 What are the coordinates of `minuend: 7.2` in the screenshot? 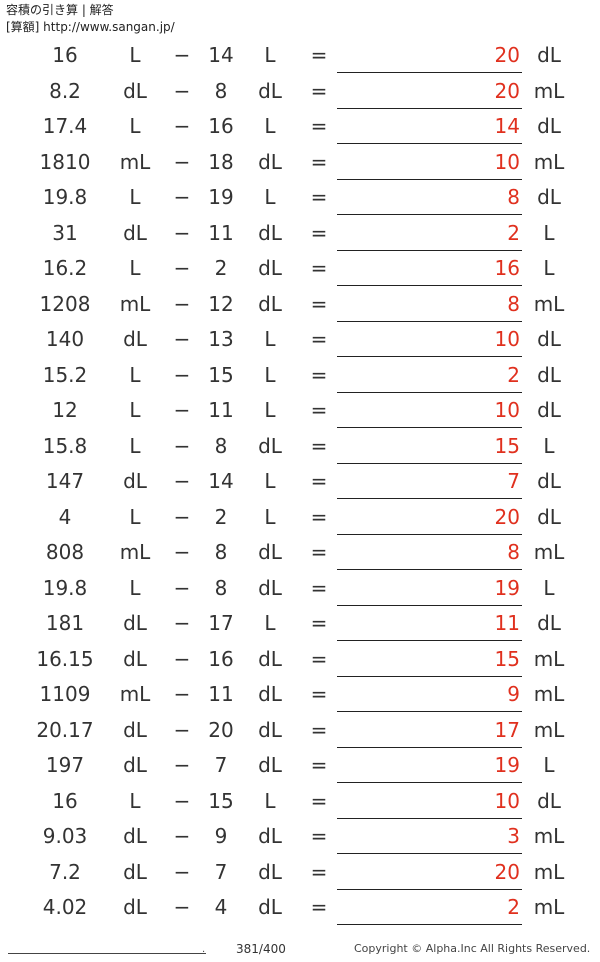 It's located at (65, 871).